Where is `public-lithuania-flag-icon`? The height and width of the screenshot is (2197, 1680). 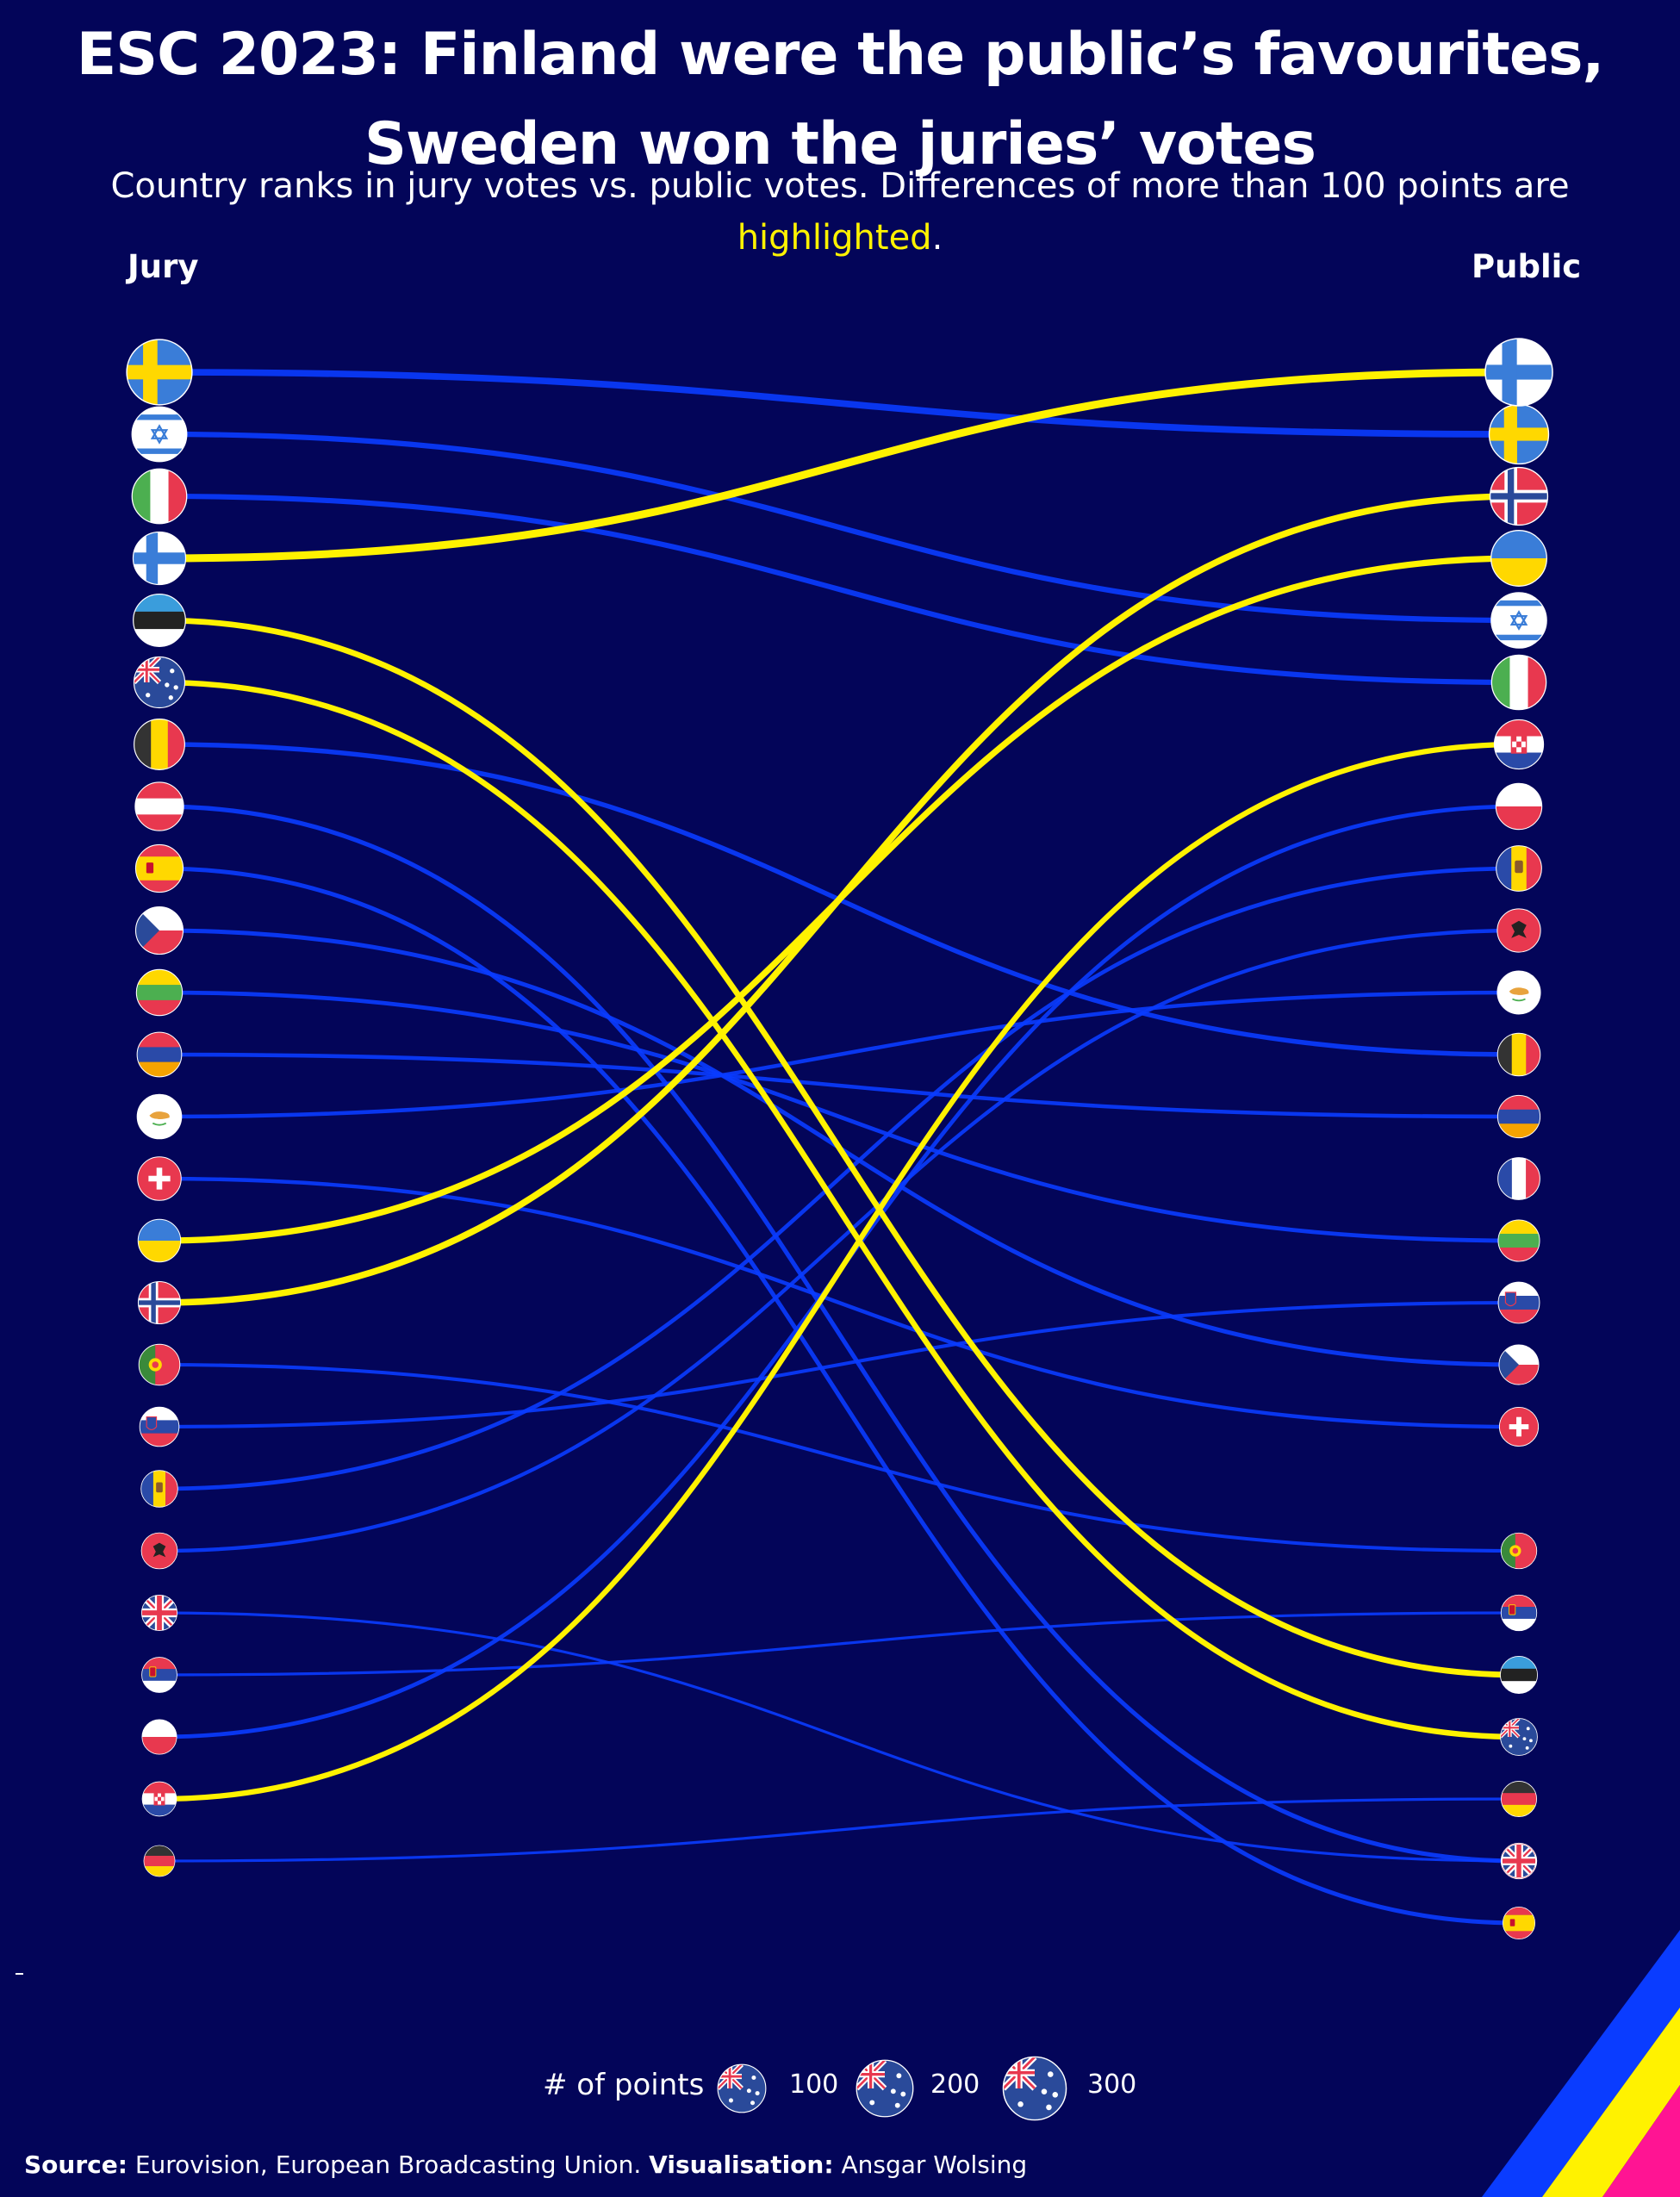 public-lithuania-flag-icon is located at coordinates (1518, 1240).